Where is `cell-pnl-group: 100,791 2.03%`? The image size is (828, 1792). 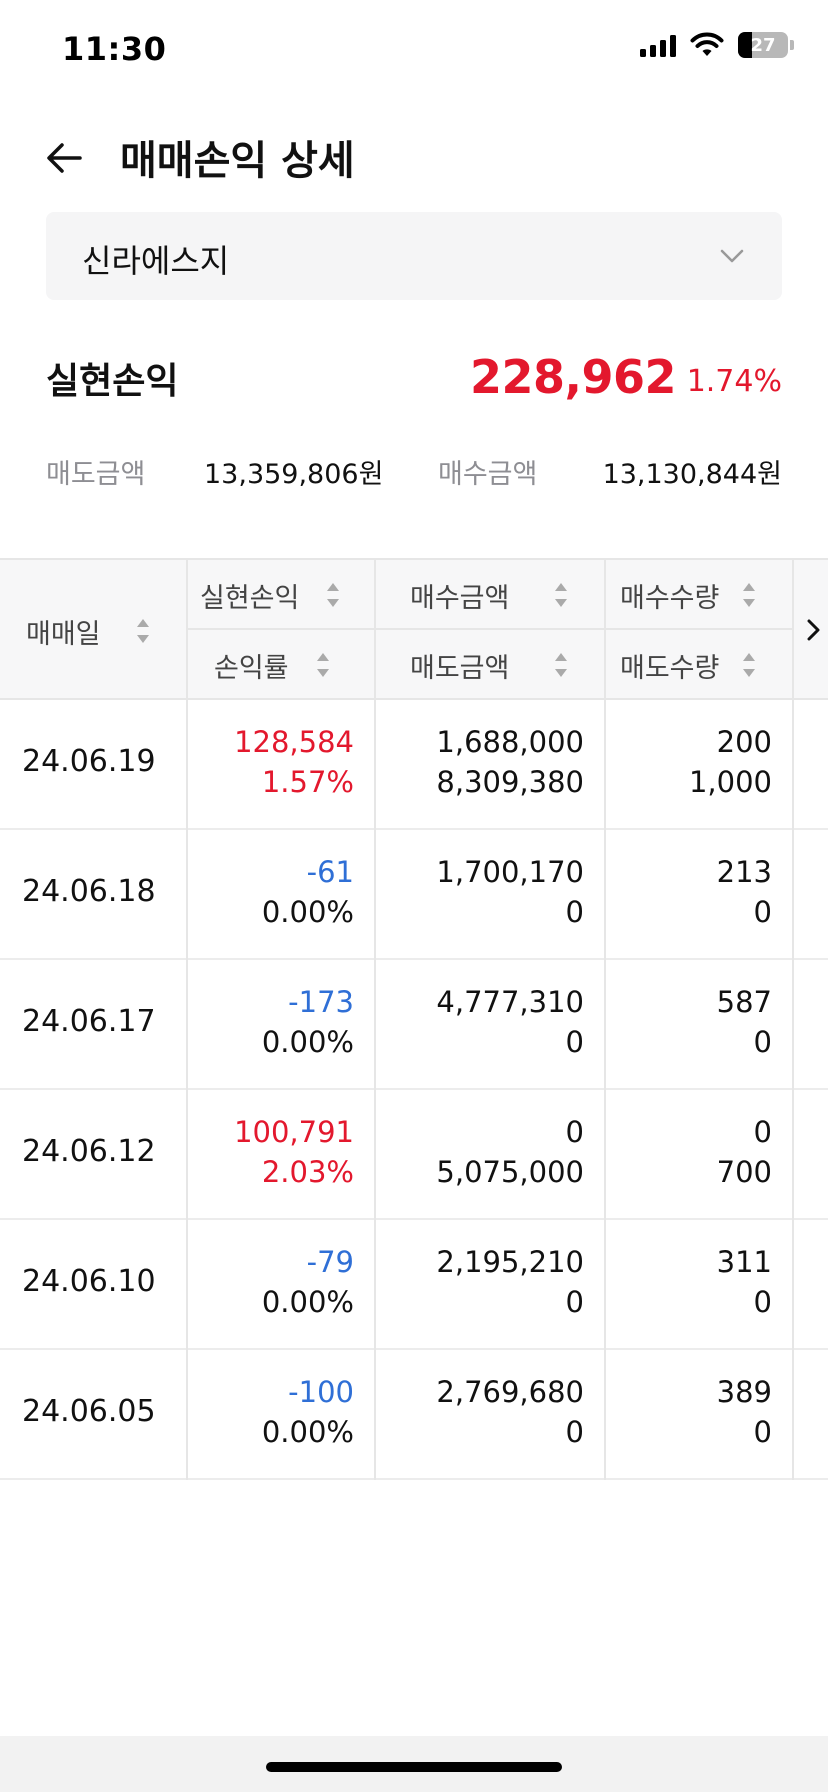 cell-pnl-group: 100,791 2.03% is located at coordinates (294, 1152).